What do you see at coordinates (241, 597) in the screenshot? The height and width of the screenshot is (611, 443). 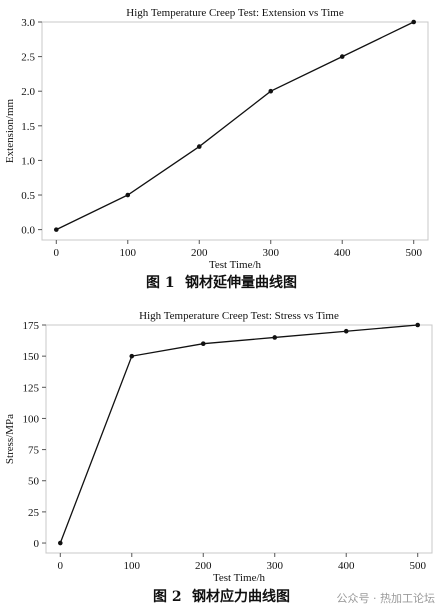 I see `figure-2-title: 钢材应力曲线图` at bounding box center [241, 597].